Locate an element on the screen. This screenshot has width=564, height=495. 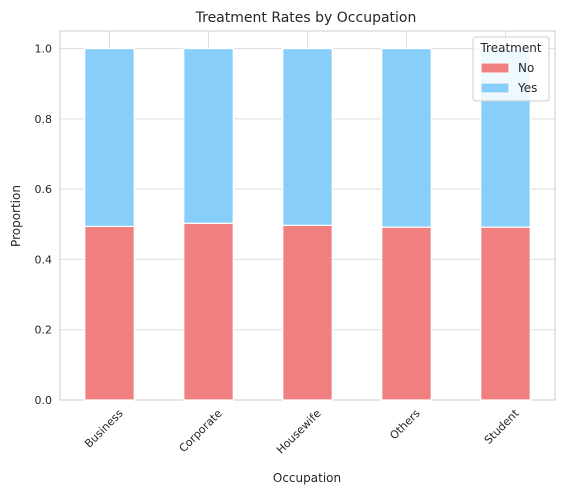
bar-no-housewife is located at coordinates (307, 312).